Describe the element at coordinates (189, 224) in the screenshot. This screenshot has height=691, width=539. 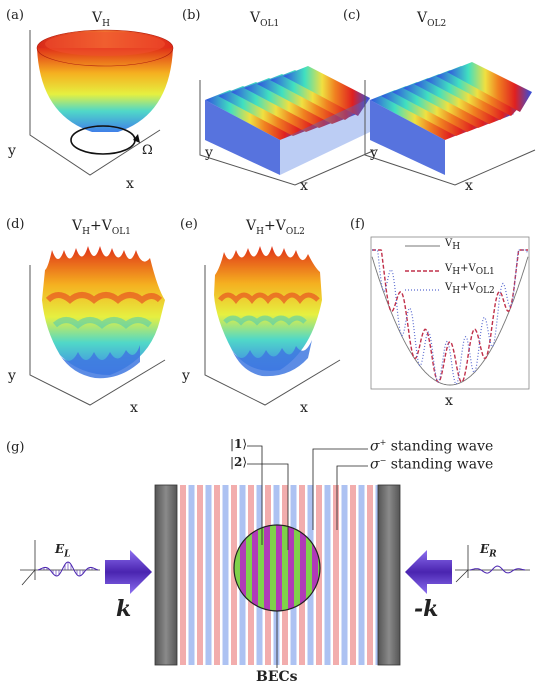
I see `panel-e-label: (e)` at that location.